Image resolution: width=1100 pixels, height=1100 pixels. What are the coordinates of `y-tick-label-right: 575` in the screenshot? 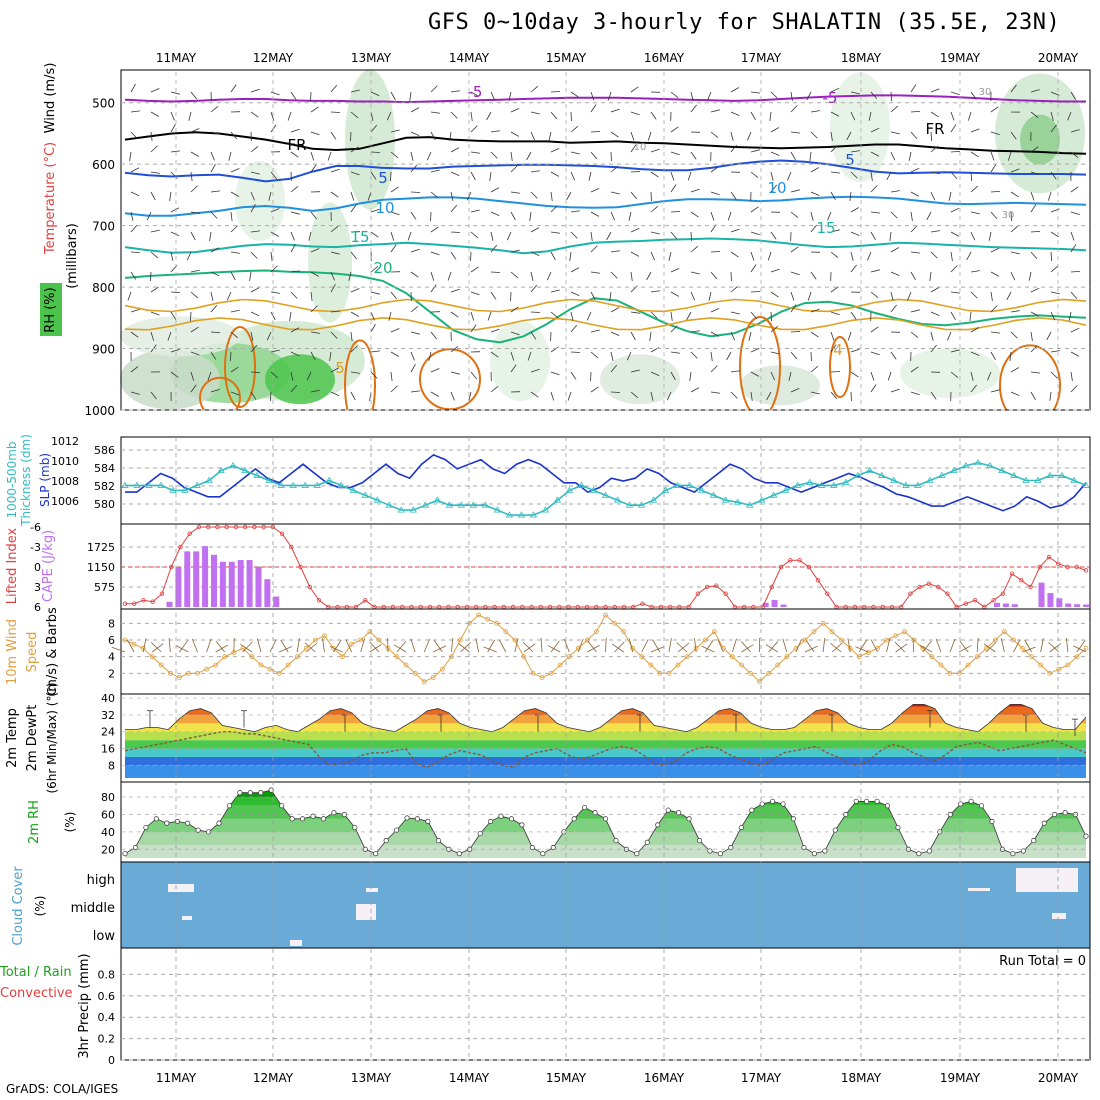 It's located at (104, 587).